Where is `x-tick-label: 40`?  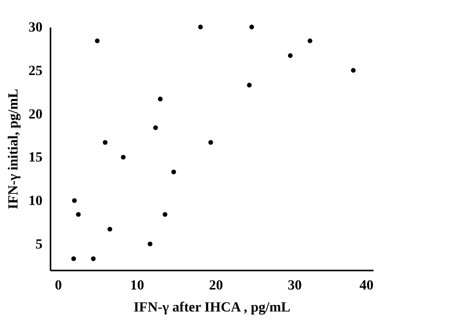
x-tick-label: 40 is located at coordinates (367, 286).